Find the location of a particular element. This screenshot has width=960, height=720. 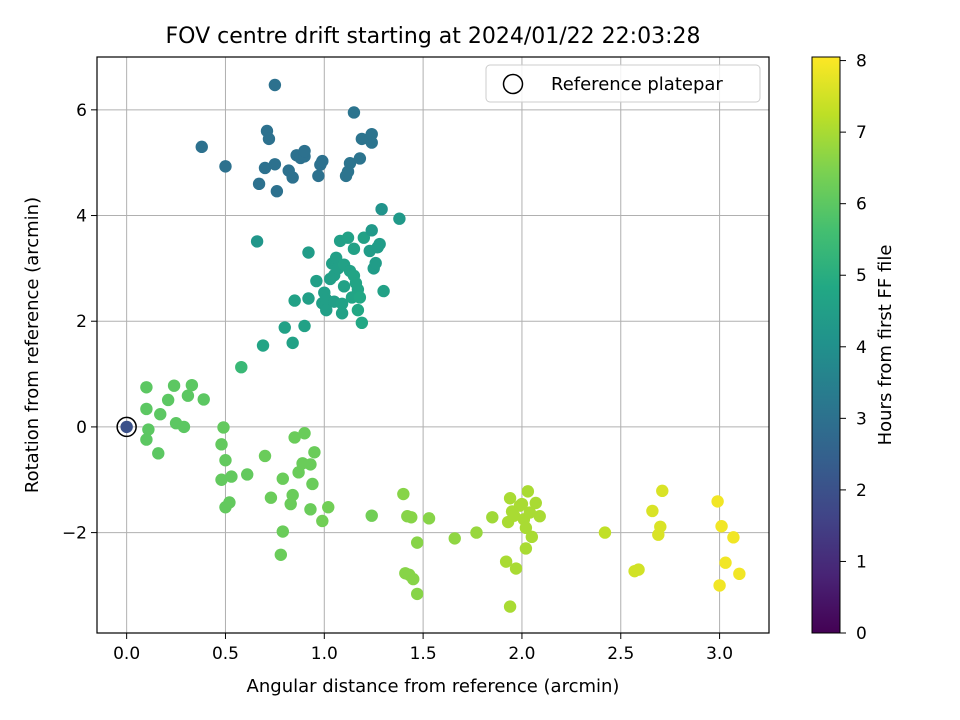

legend-box is located at coordinates (623, 83).